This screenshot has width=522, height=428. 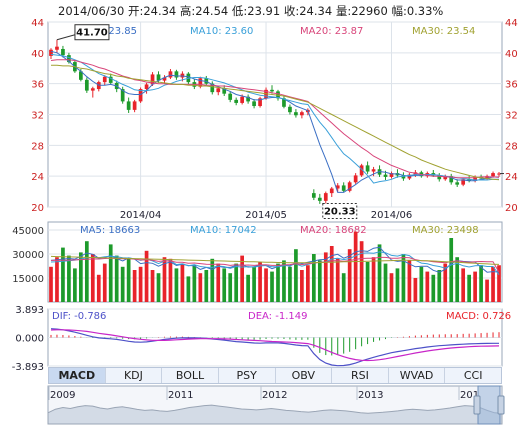 What do you see at coordinates (134, 375) in the screenshot?
I see `tab-kdj: KDJ` at bounding box center [134, 375].